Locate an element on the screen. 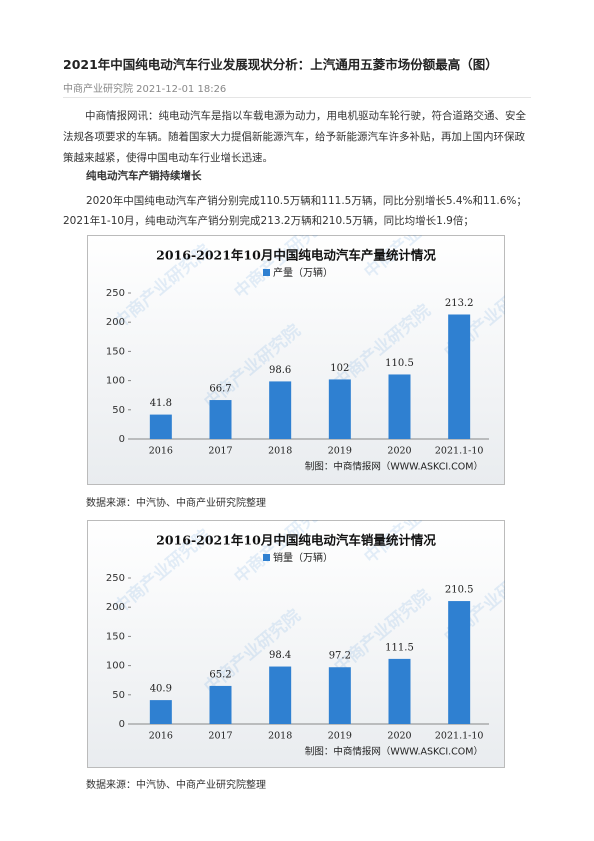 The height and width of the screenshot is (841, 594). separator is located at coordinates (297, 97).